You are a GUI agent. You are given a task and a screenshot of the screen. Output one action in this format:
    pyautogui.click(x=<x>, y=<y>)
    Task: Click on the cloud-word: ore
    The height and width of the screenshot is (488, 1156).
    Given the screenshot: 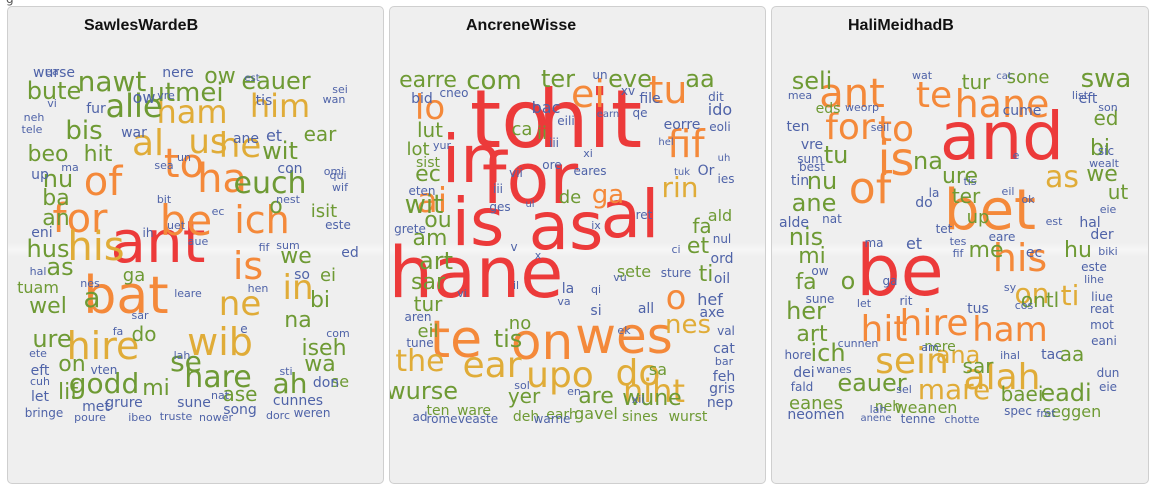 What is the action you would take?
    pyautogui.click(x=551, y=165)
    